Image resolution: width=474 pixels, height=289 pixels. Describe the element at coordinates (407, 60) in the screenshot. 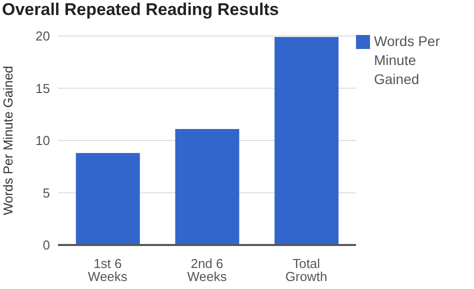

I see `legend-label: Words Per Minute Gained` at that location.